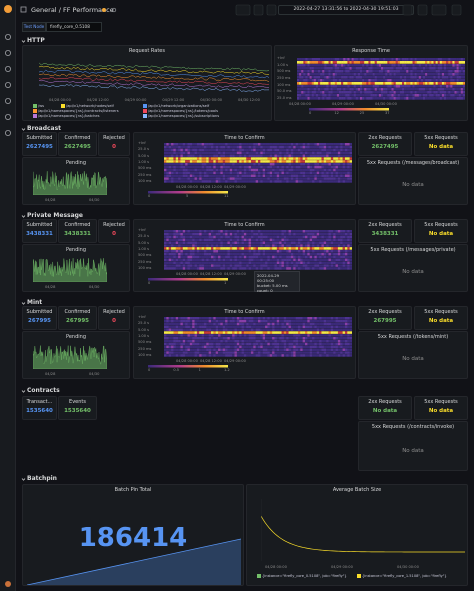  I want to click on dashboard-title: FF Performance, so click(88, 10).